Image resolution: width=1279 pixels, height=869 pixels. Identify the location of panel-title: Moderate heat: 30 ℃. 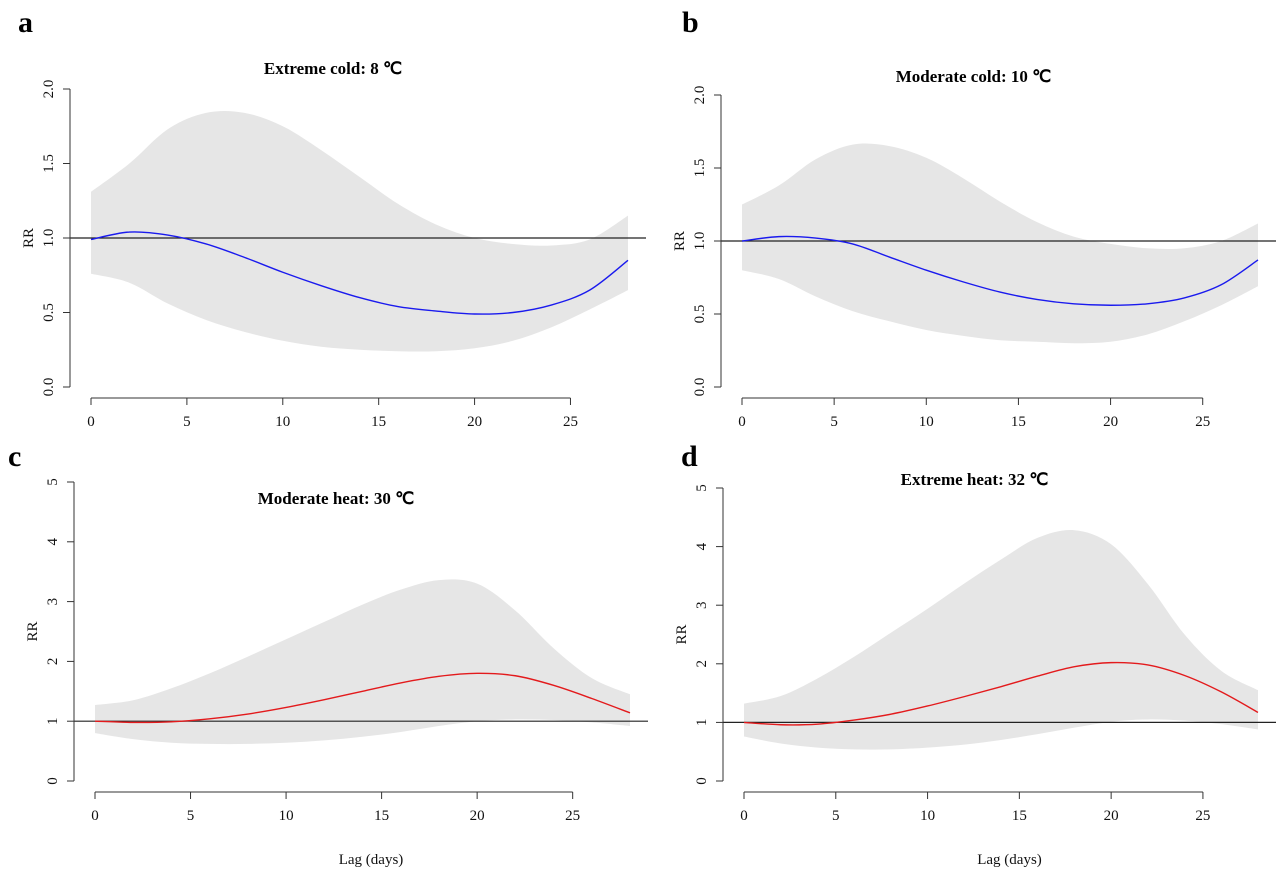
(336, 498).